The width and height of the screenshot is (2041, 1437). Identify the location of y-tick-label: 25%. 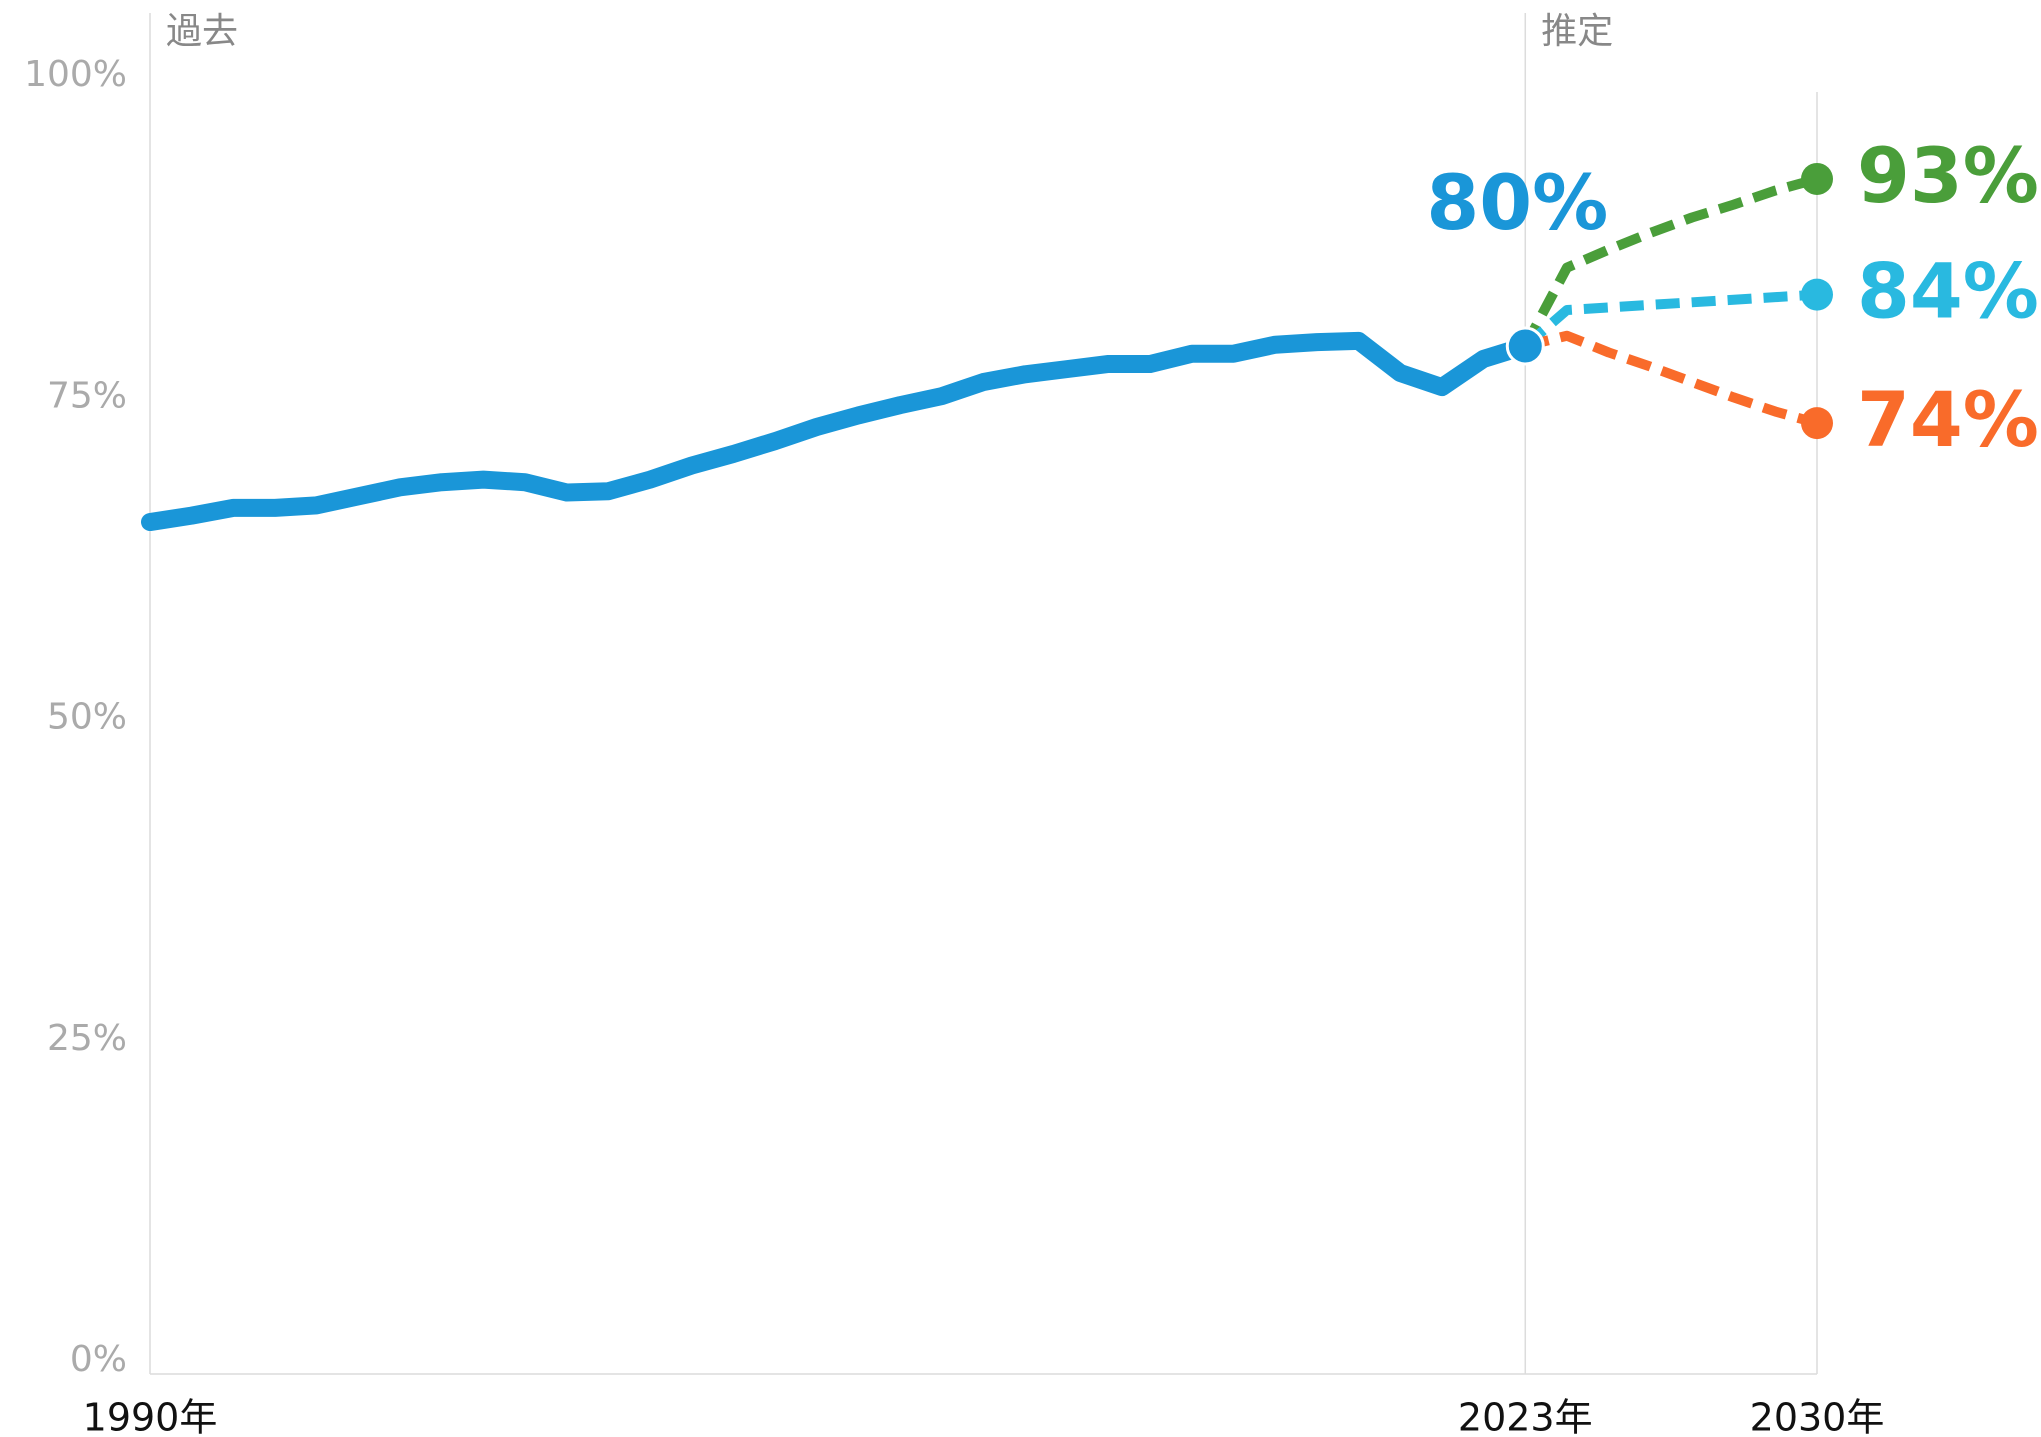
(87, 1038).